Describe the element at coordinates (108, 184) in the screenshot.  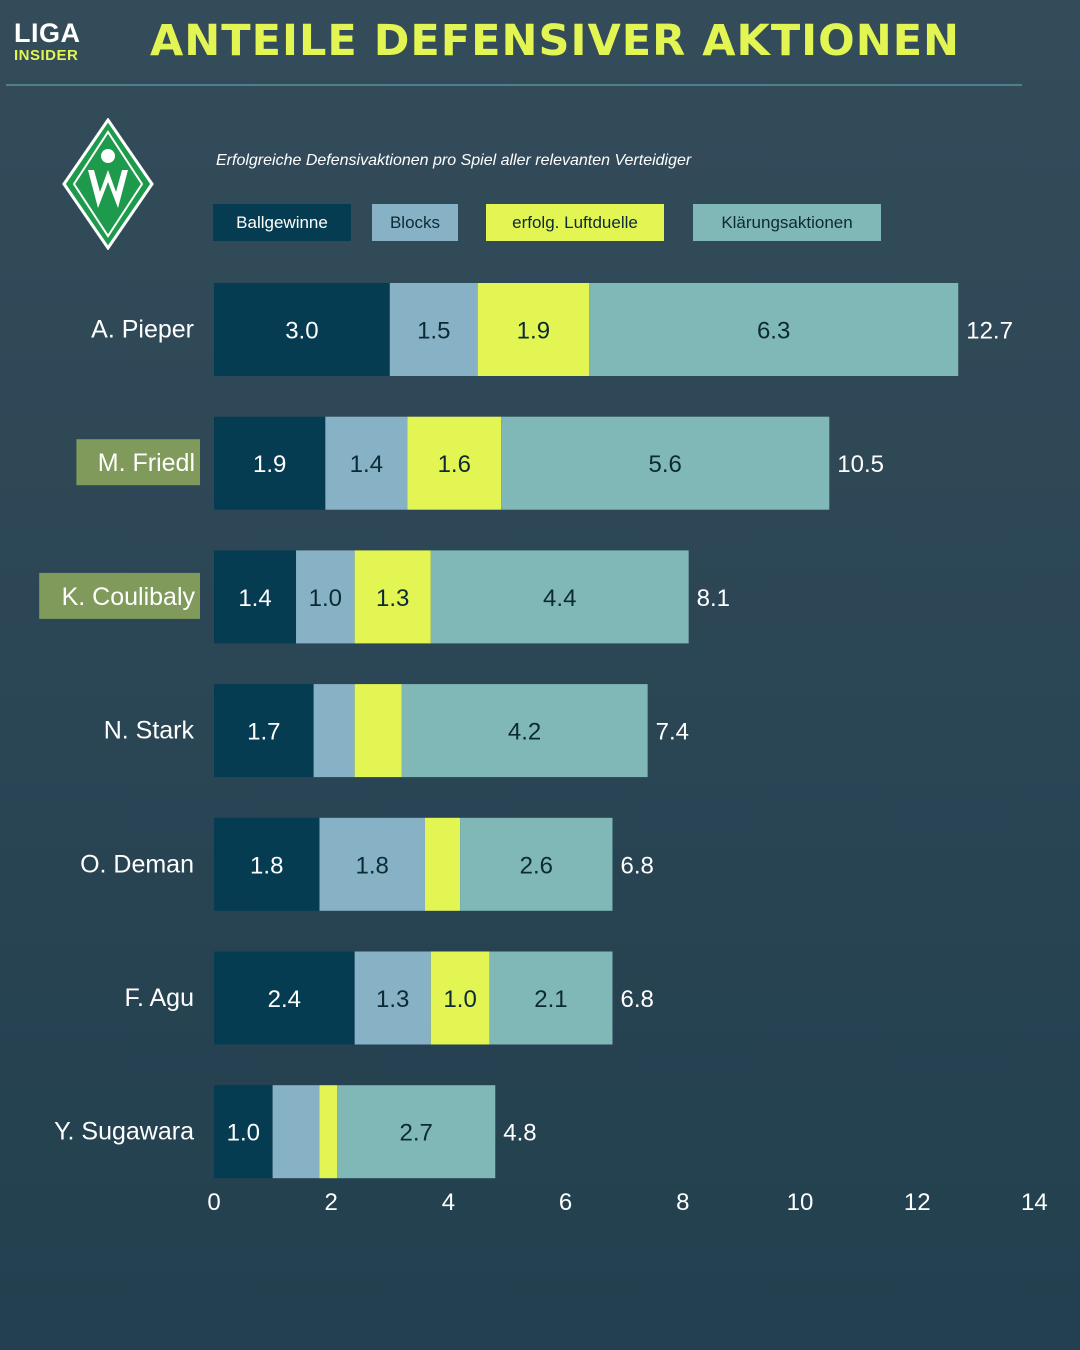
I see `werder-bremen-crest-icon` at that location.